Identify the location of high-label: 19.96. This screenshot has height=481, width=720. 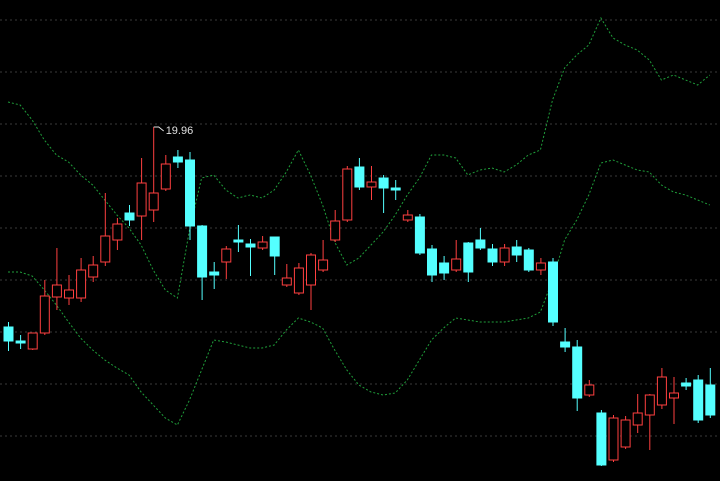
(180, 131).